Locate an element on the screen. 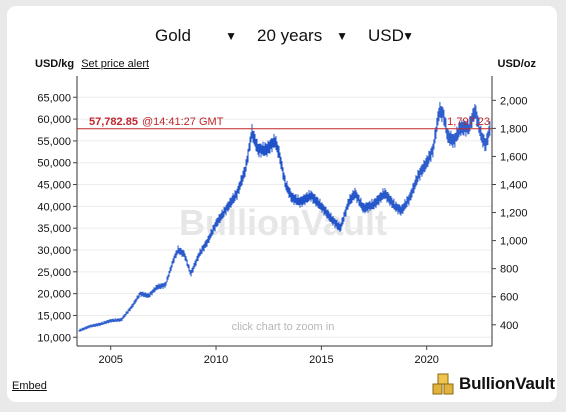 Image resolution: width=566 pixels, height=412 pixels. right-tick-label: 400 is located at coordinates (509, 326).